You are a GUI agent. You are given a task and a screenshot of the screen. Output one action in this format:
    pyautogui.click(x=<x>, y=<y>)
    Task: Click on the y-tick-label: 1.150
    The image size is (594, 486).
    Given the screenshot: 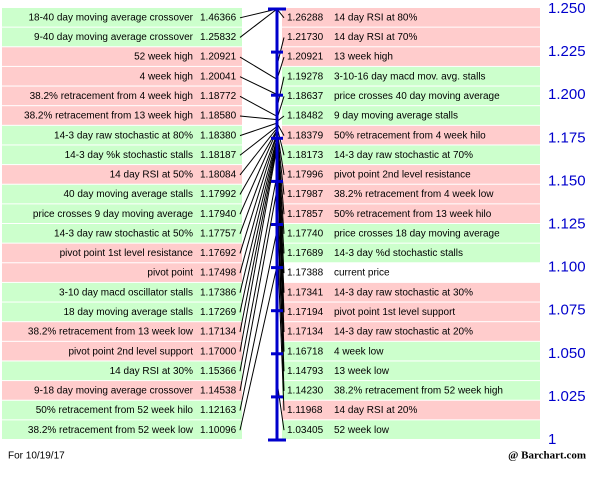 What is the action you would take?
    pyautogui.click(x=567, y=180)
    